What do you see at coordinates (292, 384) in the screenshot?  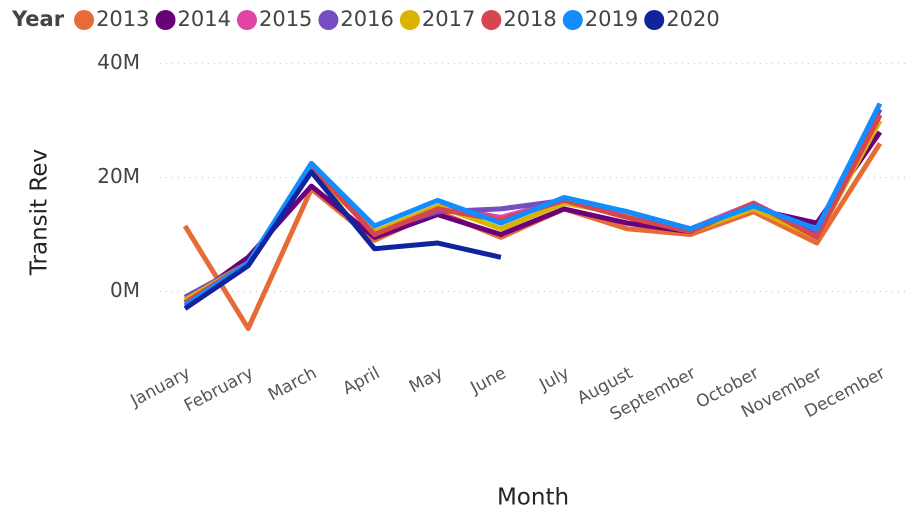 I see `x-tick-label: March` at bounding box center [292, 384].